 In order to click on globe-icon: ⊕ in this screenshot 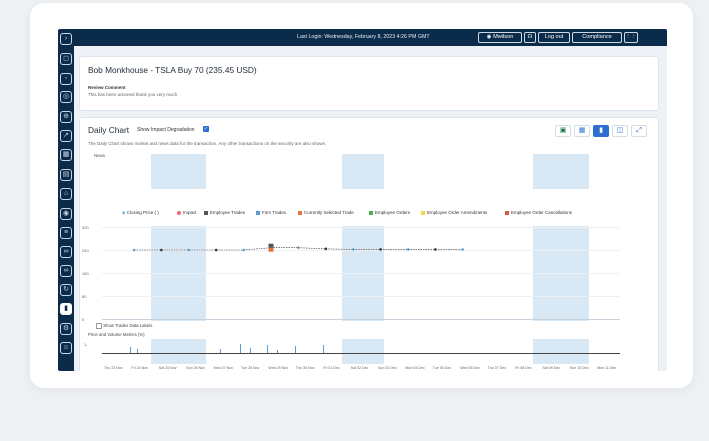, I will do `click(66, 117)`.